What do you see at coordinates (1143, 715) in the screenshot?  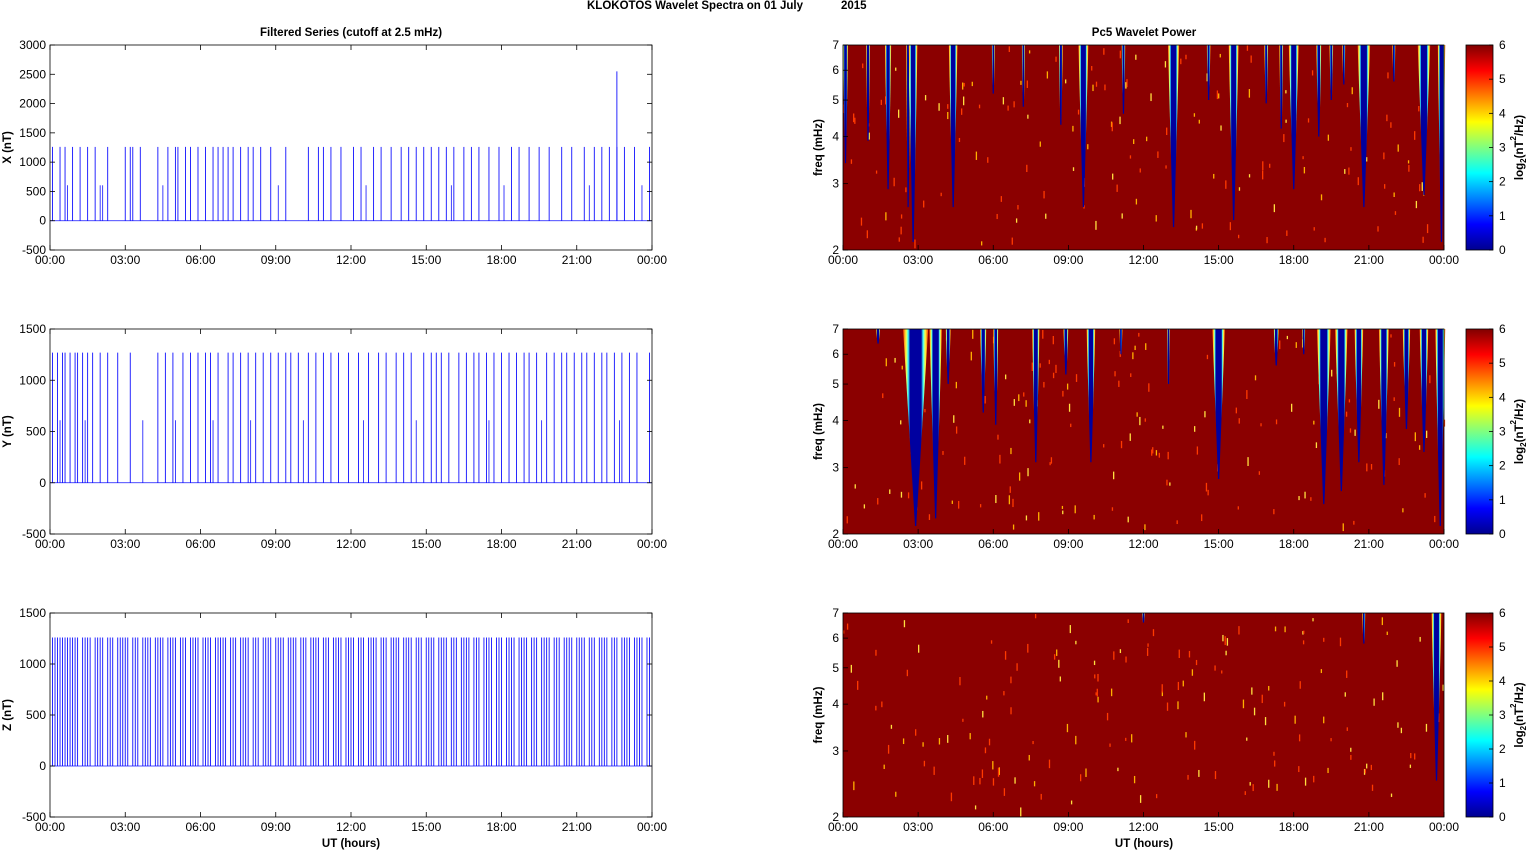 I see `power-background` at bounding box center [1143, 715].